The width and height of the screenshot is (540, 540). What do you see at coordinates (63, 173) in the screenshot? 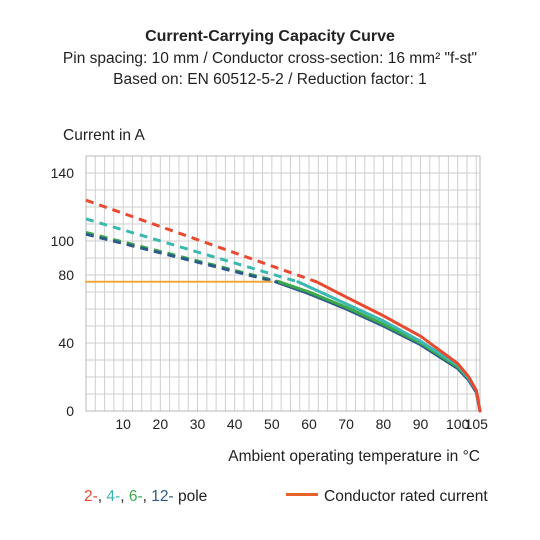
I see `y-tick-label: 140` at bounding box center [63, 173].